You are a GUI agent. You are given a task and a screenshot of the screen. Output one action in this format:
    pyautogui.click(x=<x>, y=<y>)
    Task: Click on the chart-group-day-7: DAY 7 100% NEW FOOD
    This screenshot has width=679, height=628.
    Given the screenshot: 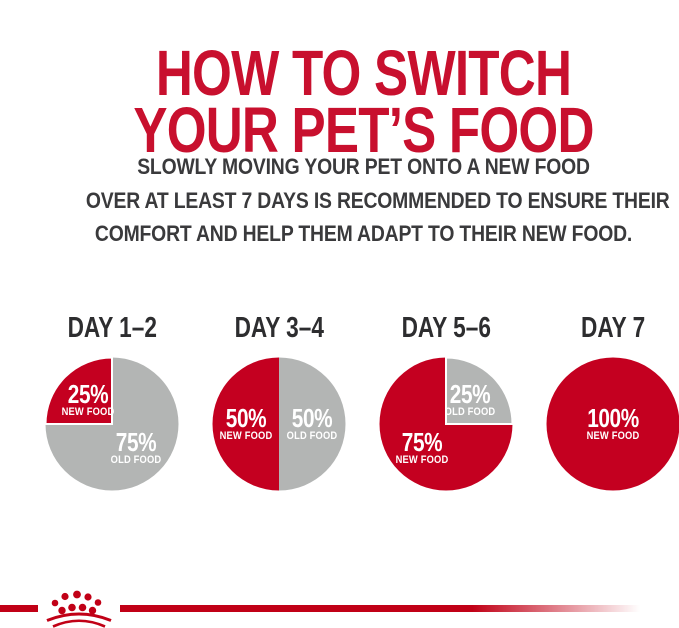 What is the action you would take?
    pyautogui.click(x=608, y=402)
    